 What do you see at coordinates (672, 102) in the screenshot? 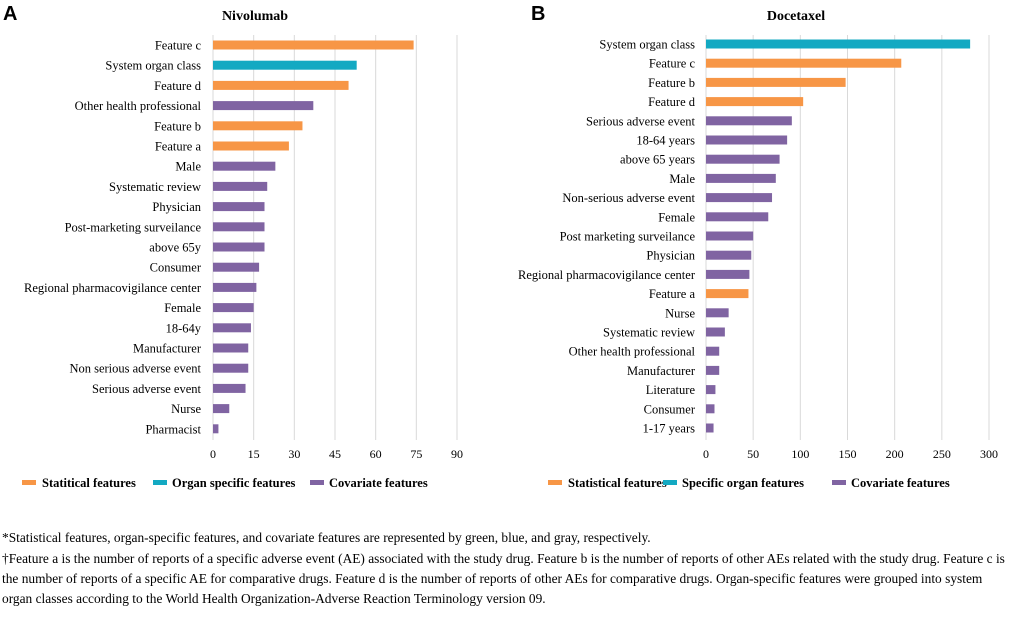
I see `category-label-b-3: Feature d` at bounding box center [672, 102].